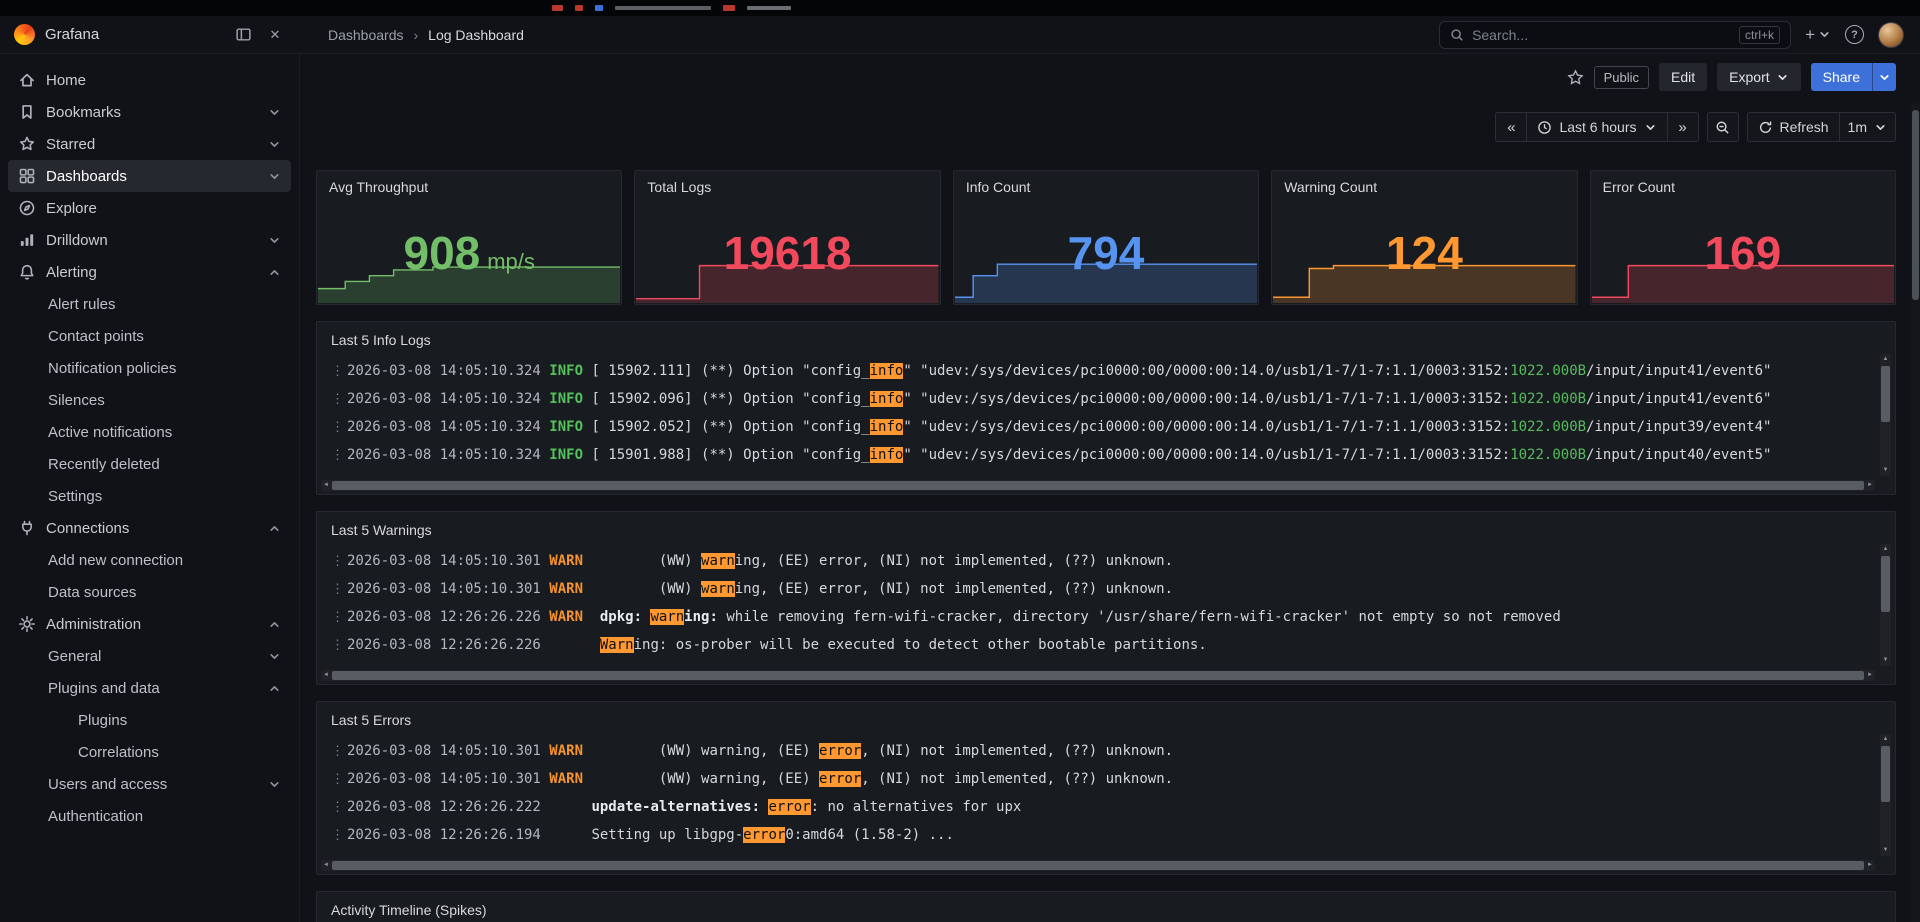 The width and height of the screenshot is (1920, 922). Describe the element at coordinates (149, 80) in the screenshot. I see `sidebar-item-home: Home` at that location.